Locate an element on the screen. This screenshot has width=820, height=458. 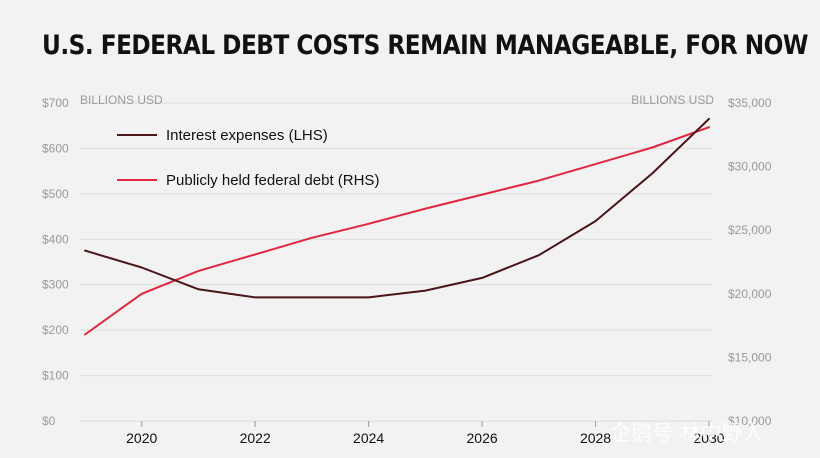
y-left-tick-label: $600 is located at coordinates (55, 148).